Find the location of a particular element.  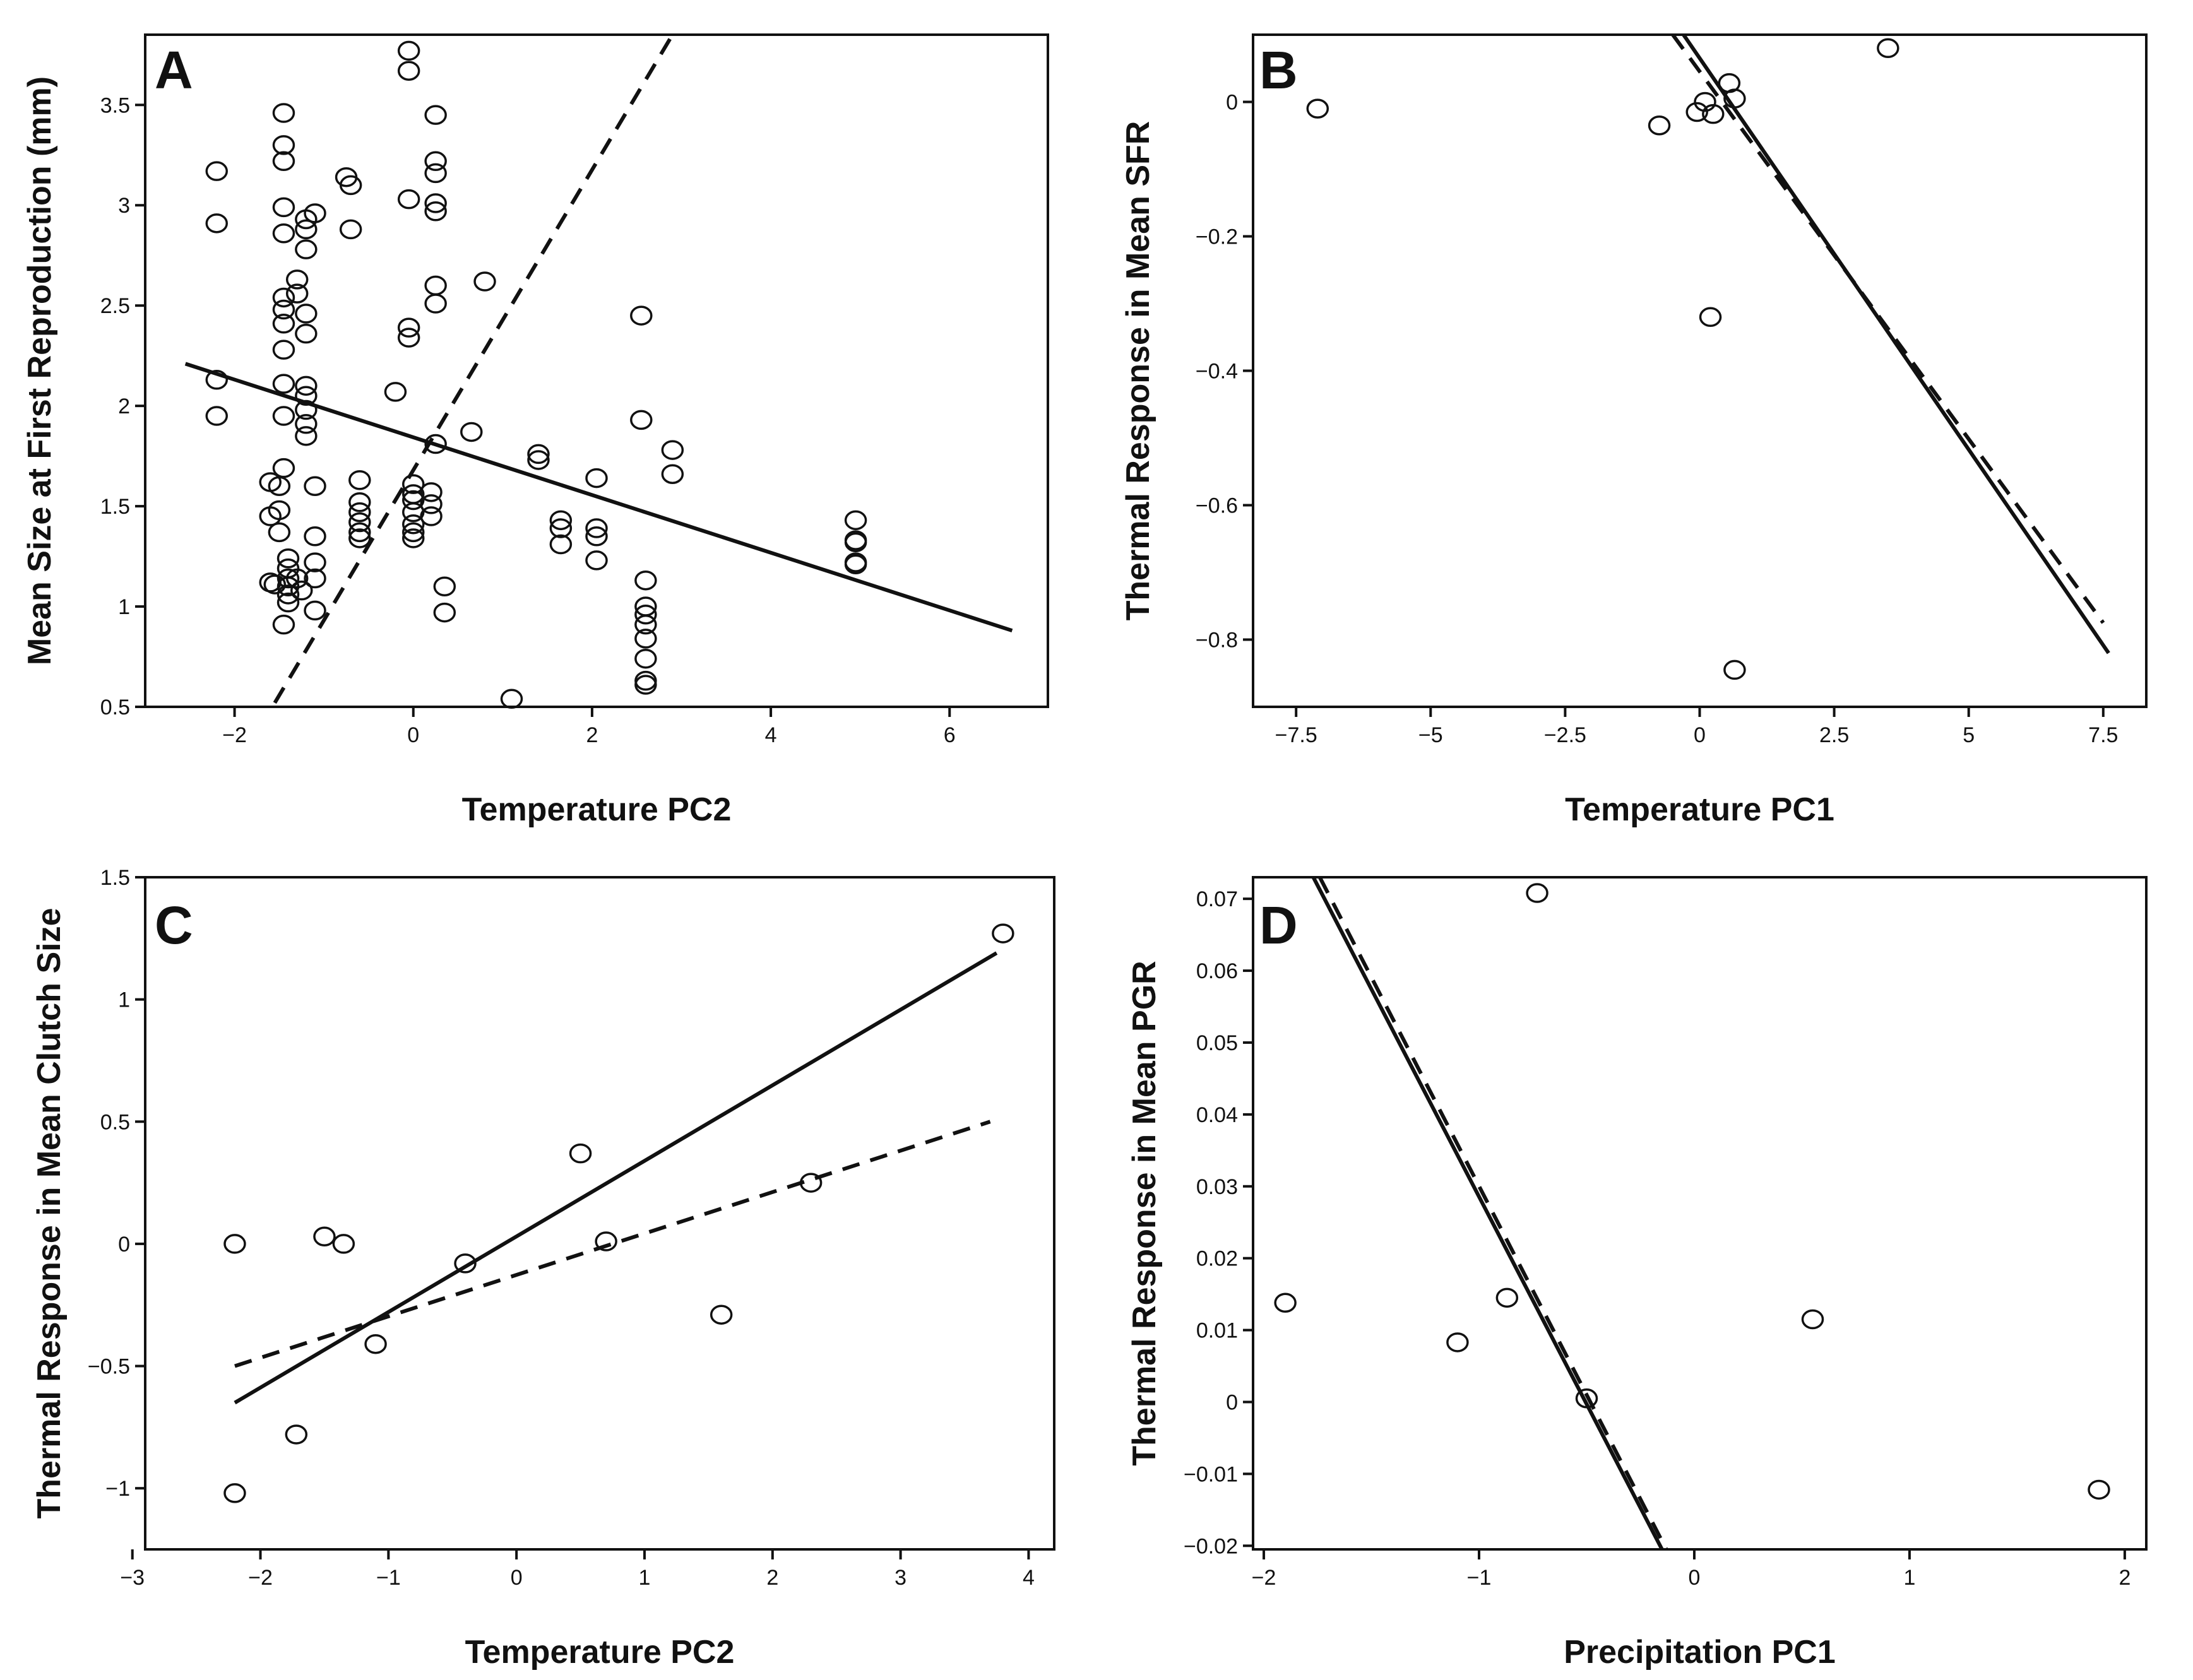

panel-b-x-tick-label: 5 is located at coordinates (1969, 735).